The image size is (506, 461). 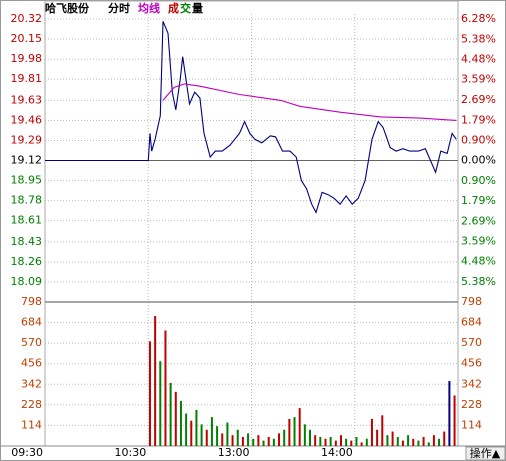 What do you see at coordinates (31, 322) in the screenshot?
I see `y-tick-label: 684` at bounding box center [31, 322].